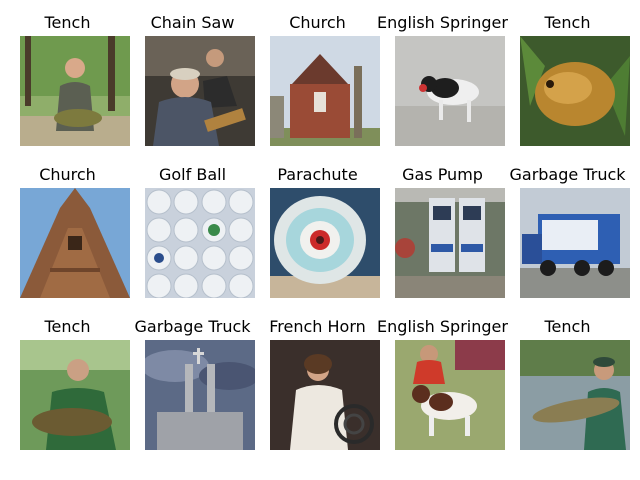  Describe the element at coordinates (317, 174) in the screenshot. I see `image-label: Parachute` at that location.